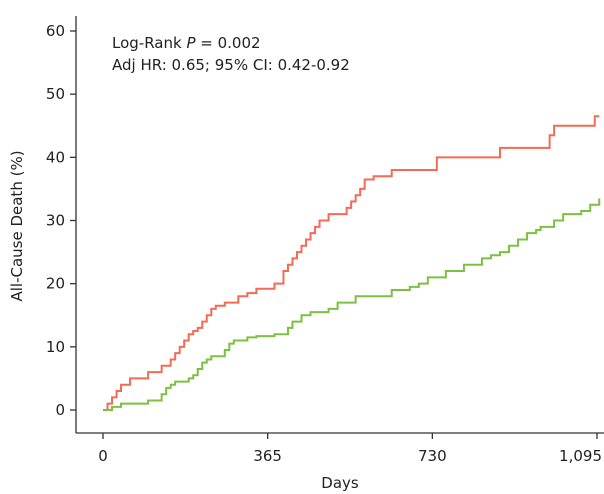 The image size is (604, 494). Describe the element at coordinates (267, 456) in the screenshot. I see `x-tick-label: 365` at that location.